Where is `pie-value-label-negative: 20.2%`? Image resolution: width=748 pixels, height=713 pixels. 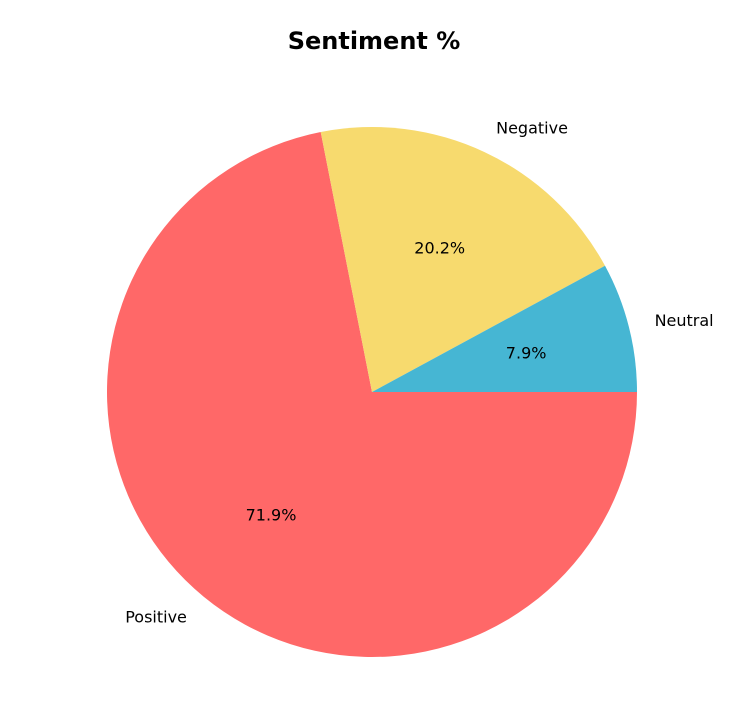 pie-value-label-negative: 20.2% is located at coordinates (439, 248).